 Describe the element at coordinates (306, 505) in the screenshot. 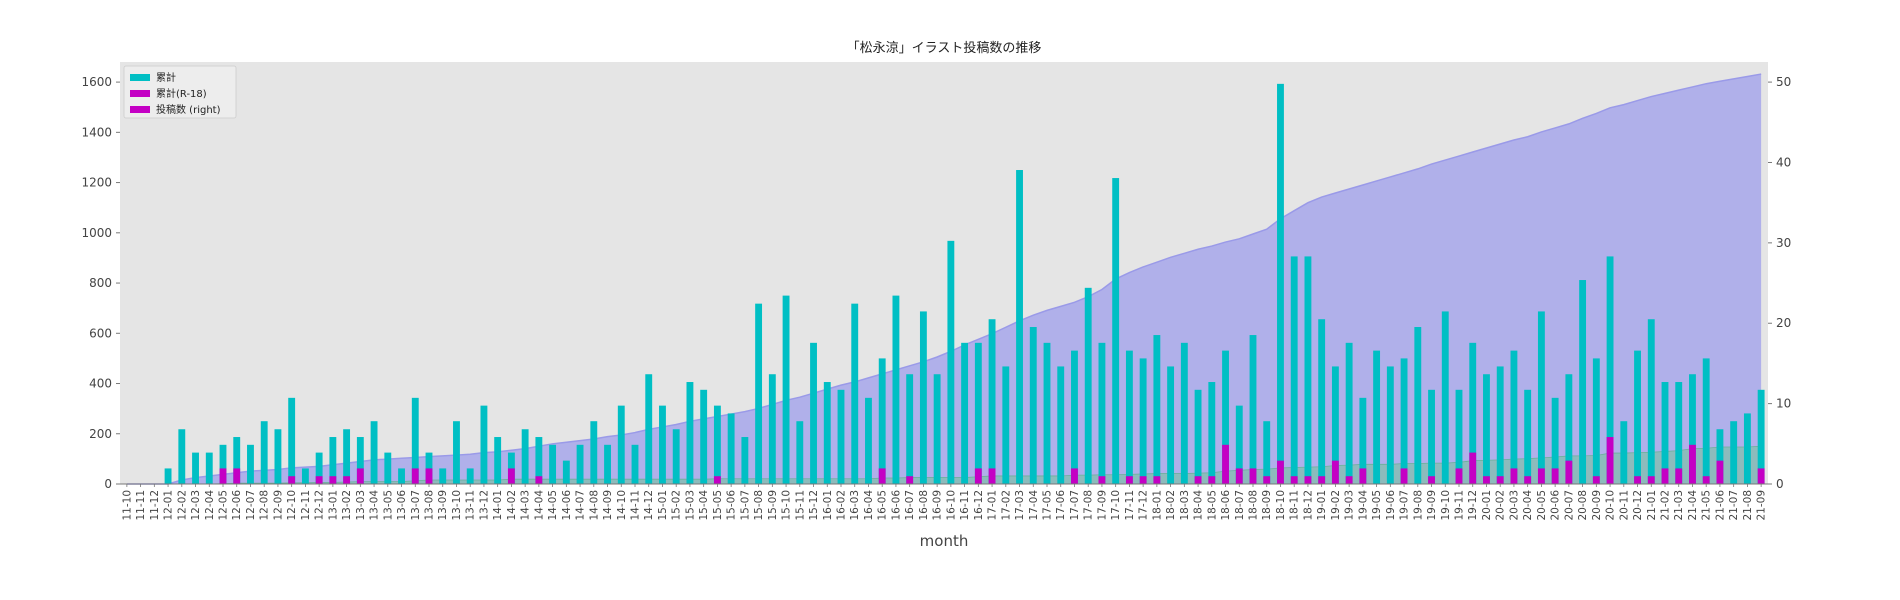

I see `x-tick-label: 12-11` at that location.